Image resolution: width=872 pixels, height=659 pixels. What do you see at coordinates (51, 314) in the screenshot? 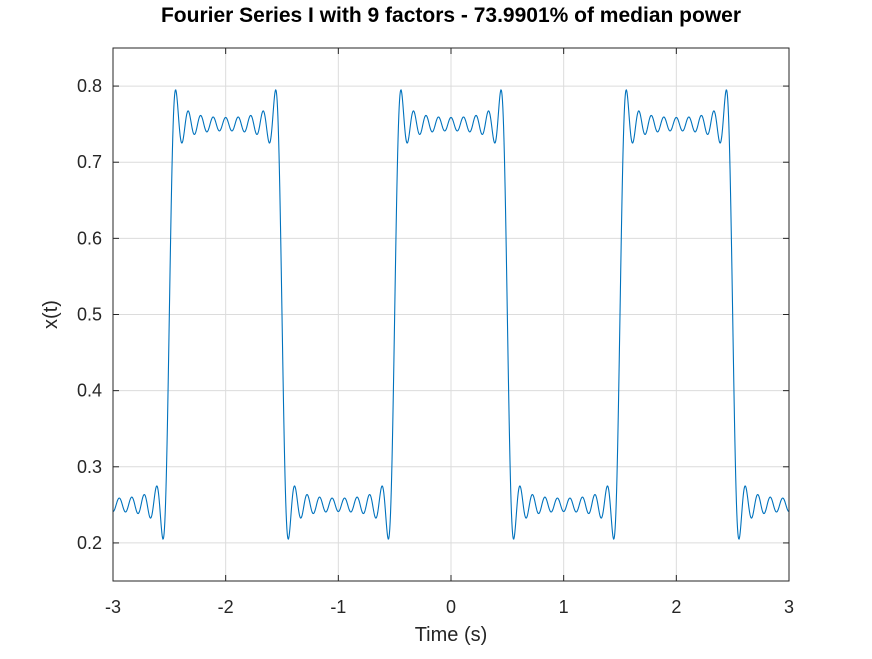
I see `y-axis-label: x(t)` at bounding box center [51, 314].